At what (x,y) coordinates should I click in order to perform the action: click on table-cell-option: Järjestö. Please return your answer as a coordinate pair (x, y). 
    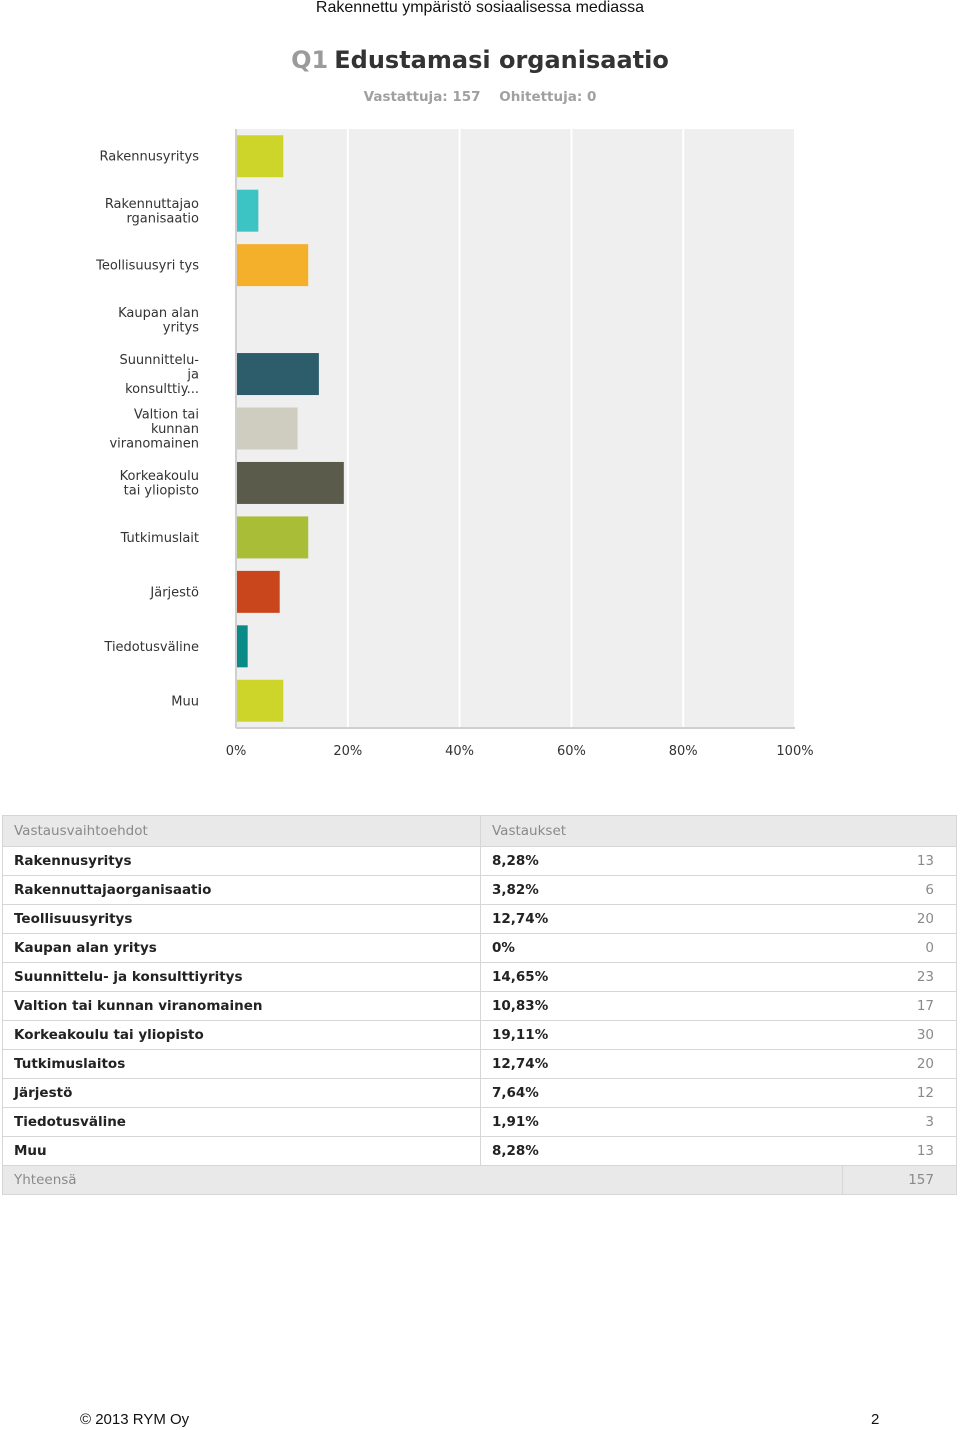
    Looking at the image, I should click on (241, 1093).